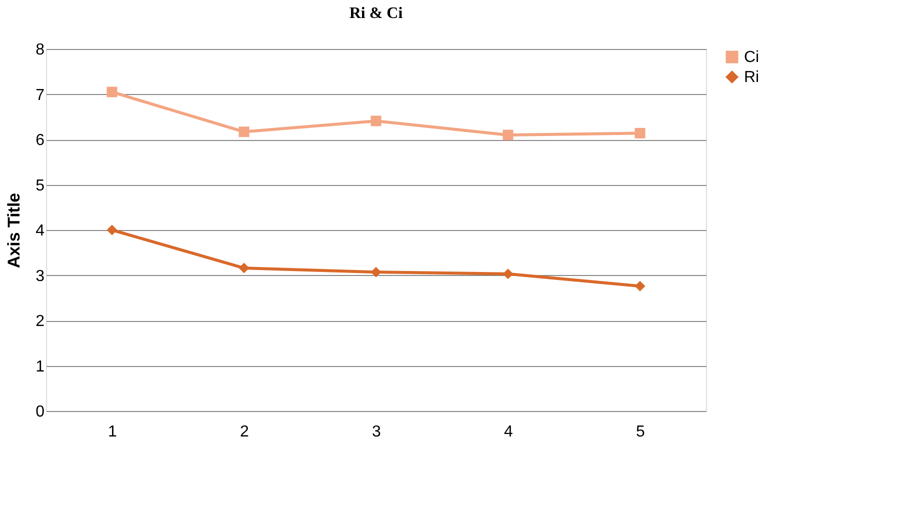 The width and height of the screenshot is (912, 530). I want to click on x-tick-label: 1, so click(113, 432).